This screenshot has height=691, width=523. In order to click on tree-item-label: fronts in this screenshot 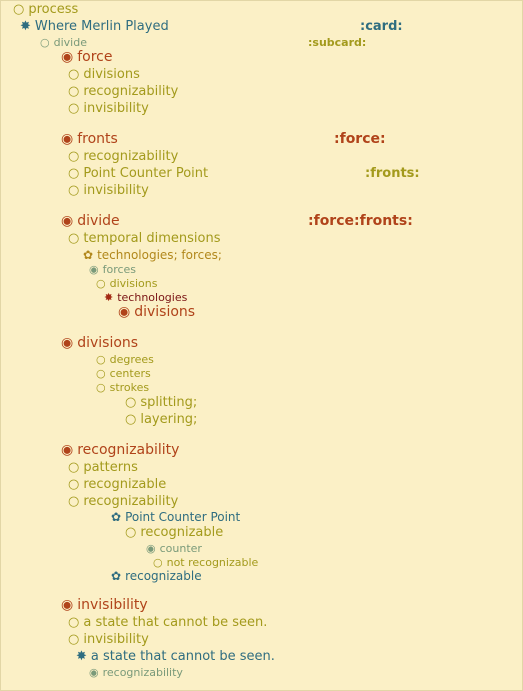, I will do `click(97, 139)`.